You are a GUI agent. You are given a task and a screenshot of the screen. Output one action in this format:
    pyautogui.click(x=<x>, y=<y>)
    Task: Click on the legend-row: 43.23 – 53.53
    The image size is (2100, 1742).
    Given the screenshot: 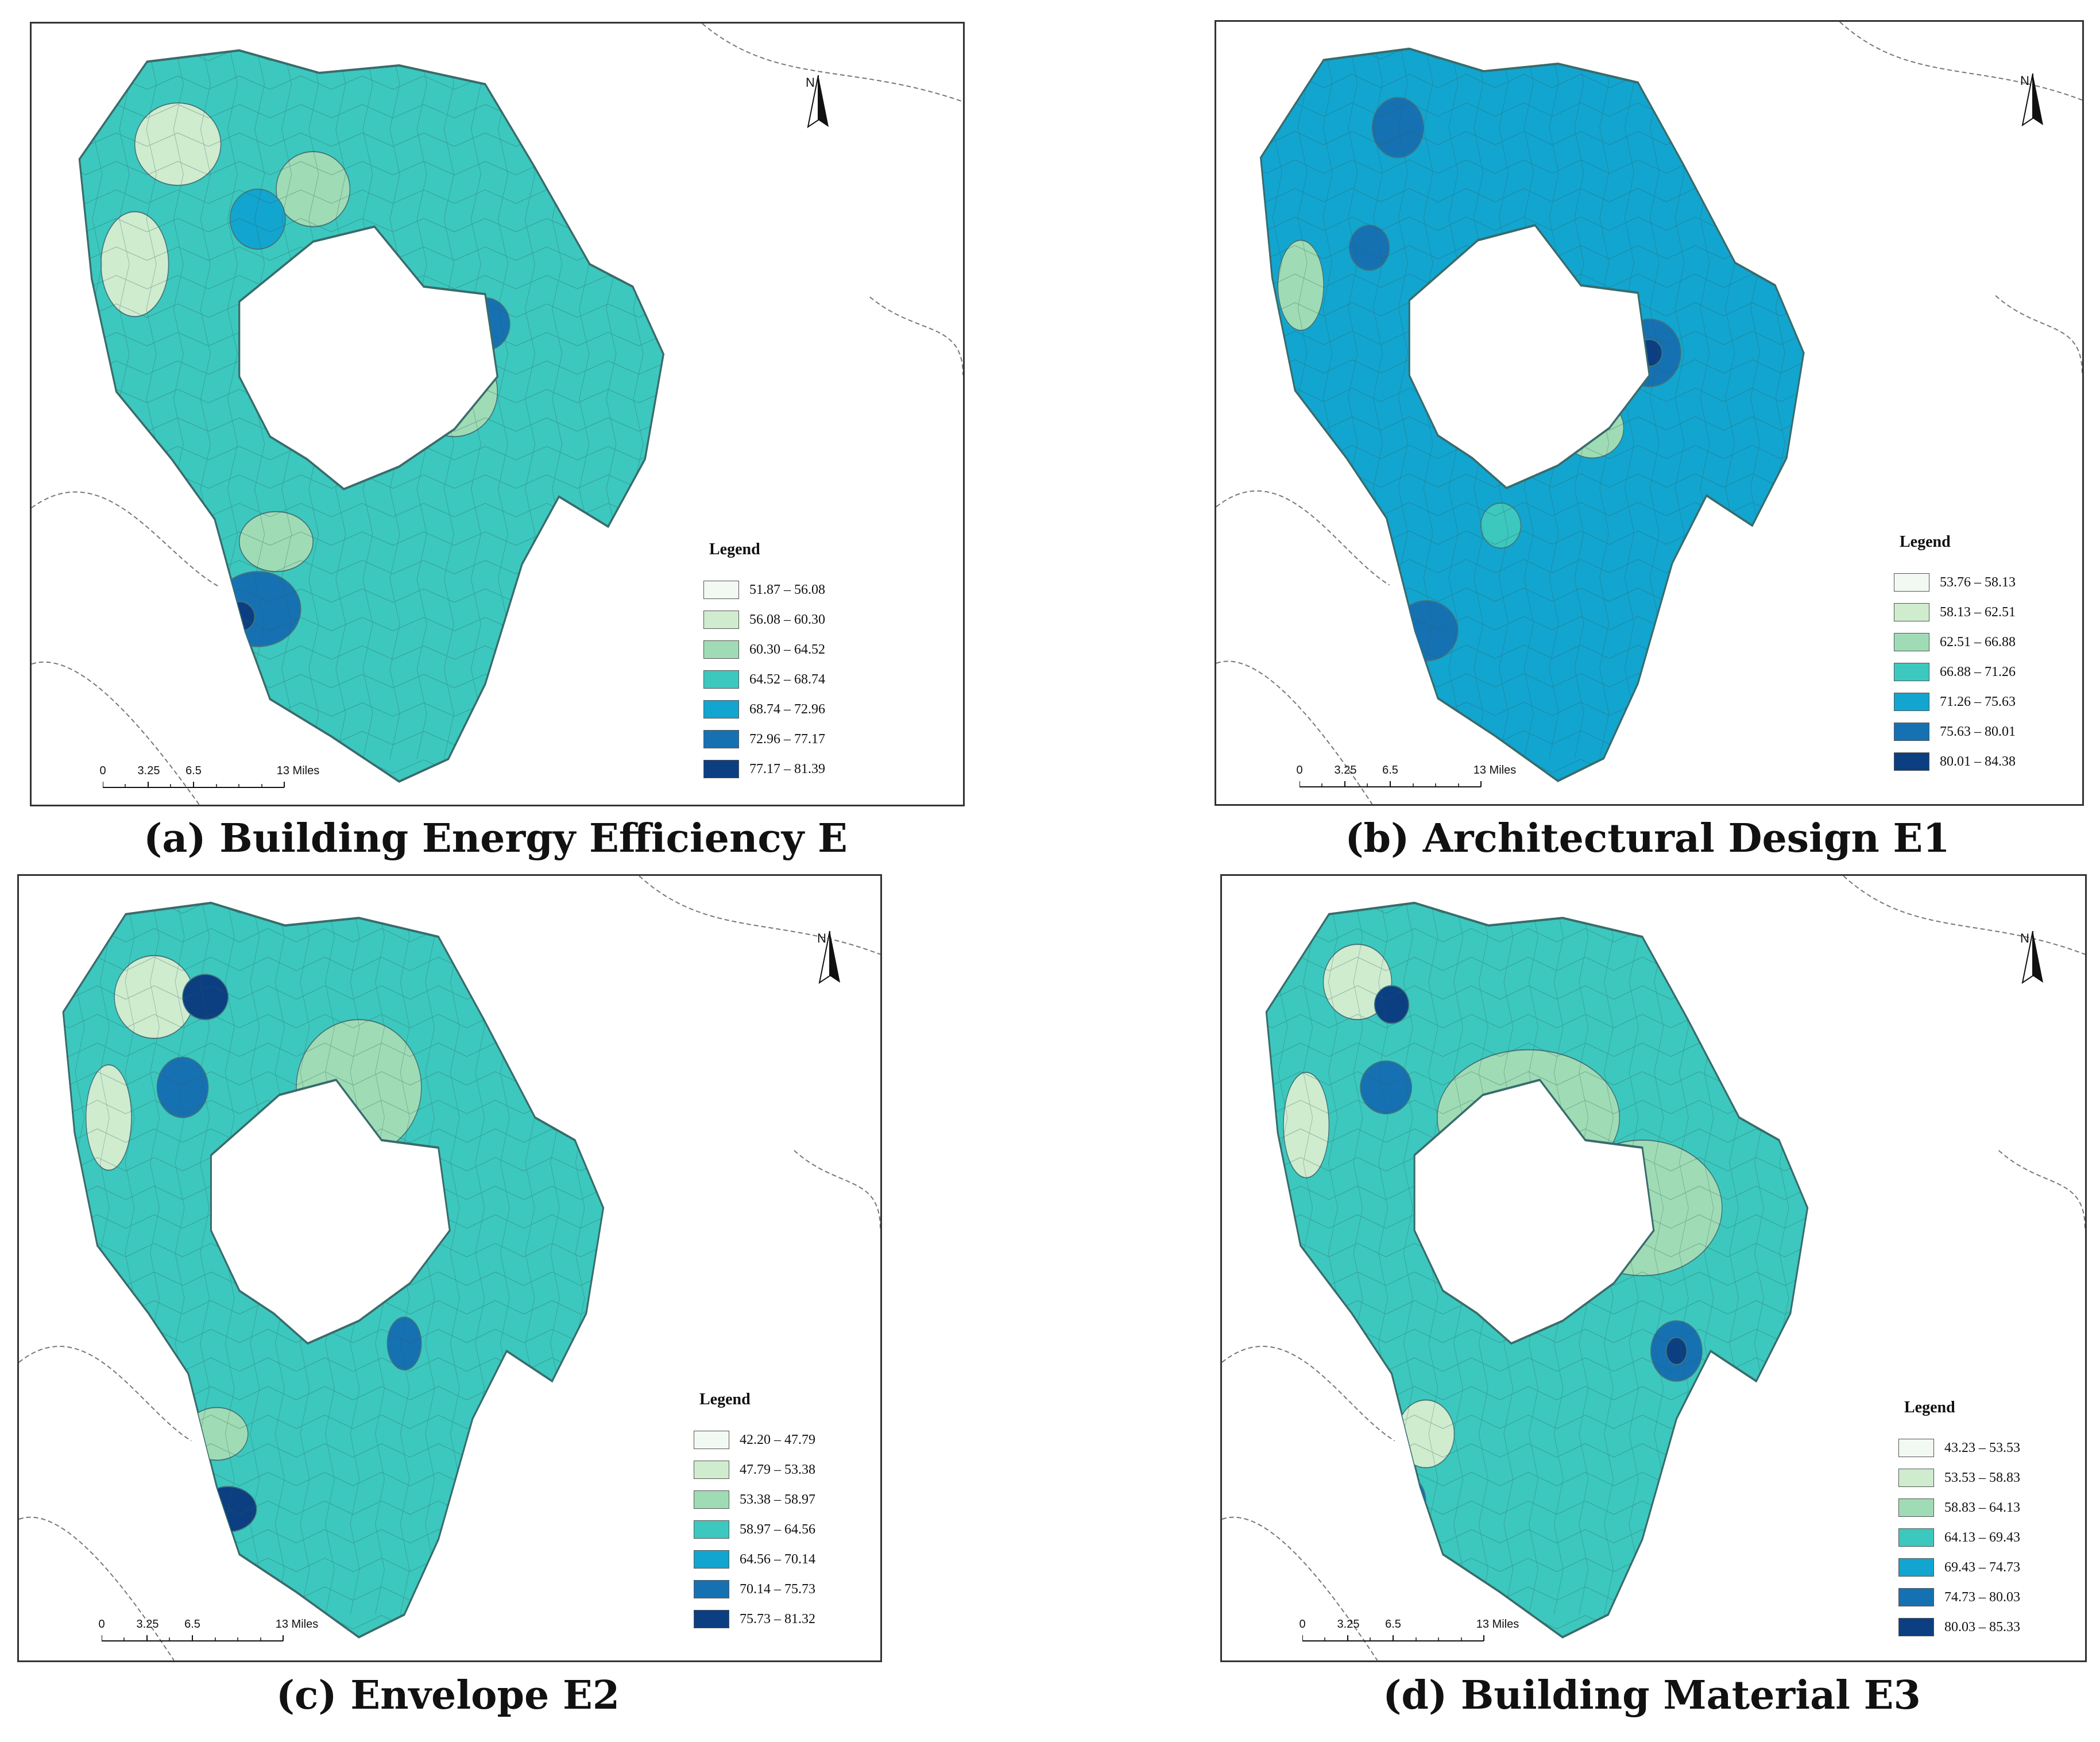 What is the action you would take?
    pyautogui.click(x=1959, y=1448)
    